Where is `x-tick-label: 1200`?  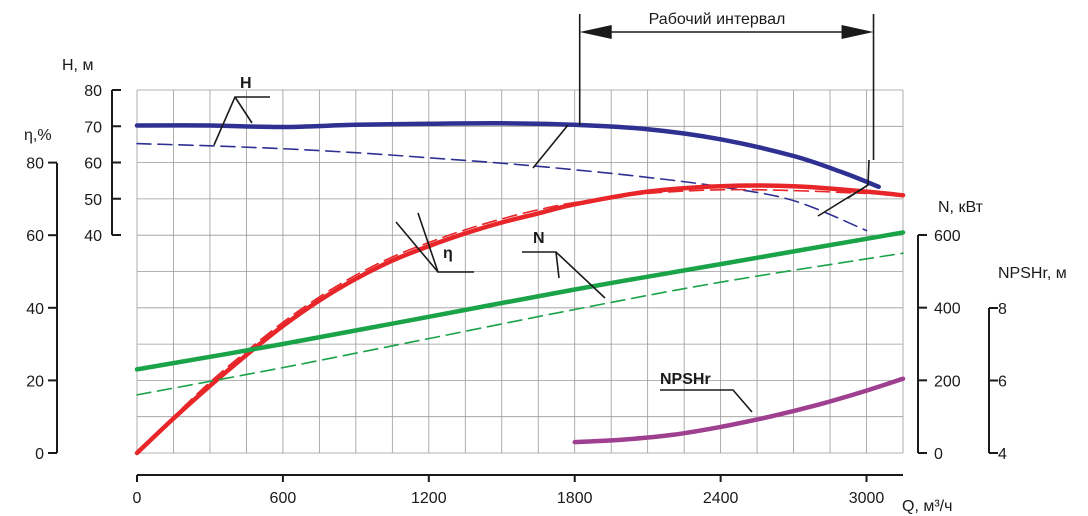
x-tick-label: 1200 is located at coordinates (429, 498).